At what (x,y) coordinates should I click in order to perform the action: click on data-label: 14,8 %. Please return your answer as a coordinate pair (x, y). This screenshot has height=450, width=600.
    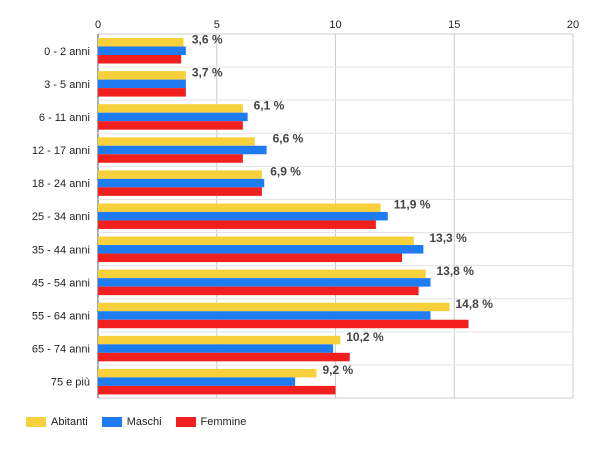
    Looking at the image, I should click on (475, 304).